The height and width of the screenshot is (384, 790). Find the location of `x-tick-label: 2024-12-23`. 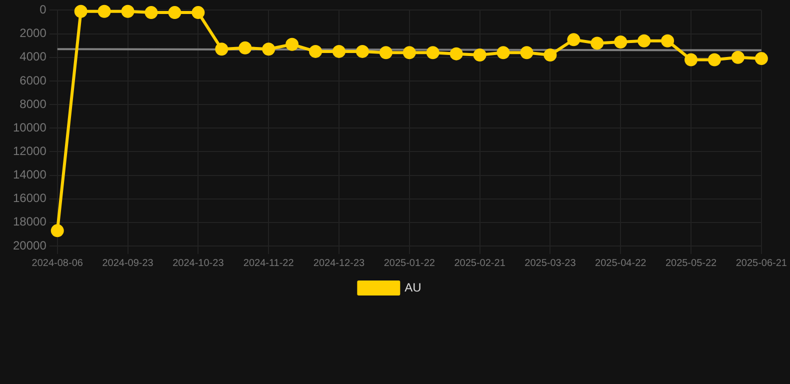

x-tick-label: 2024-12-23 is located at coordinates (339, 263).